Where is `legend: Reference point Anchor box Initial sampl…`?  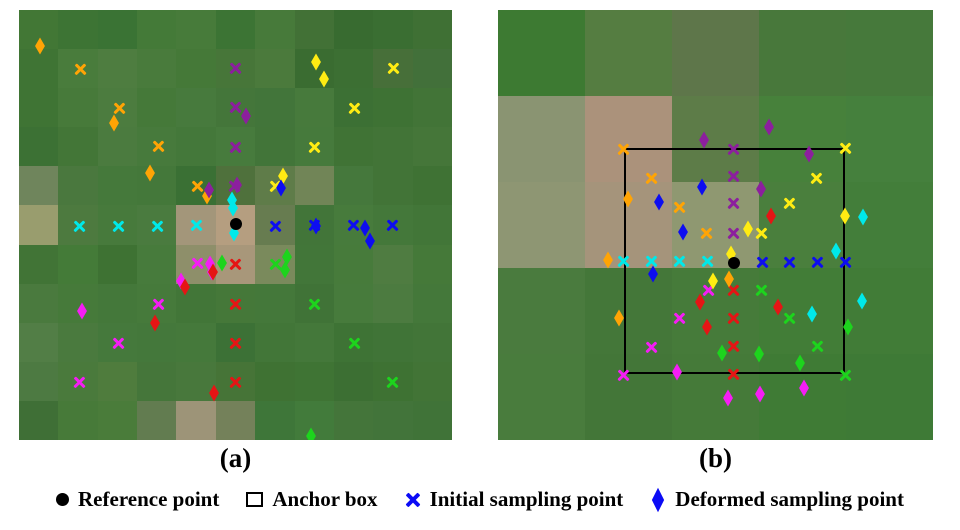 legend: Reference point Anchor box Initial sampl… is located at coordinates (480, 499).